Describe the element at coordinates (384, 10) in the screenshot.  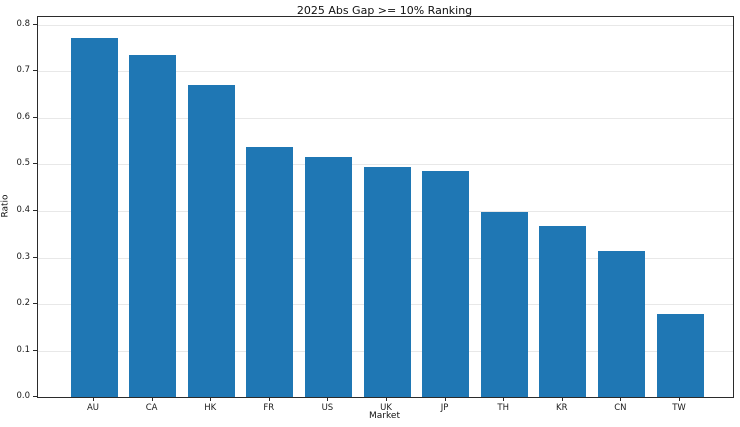
I see `chart-title: 2025 Abs Gap >= 10% Ranking` at that location.